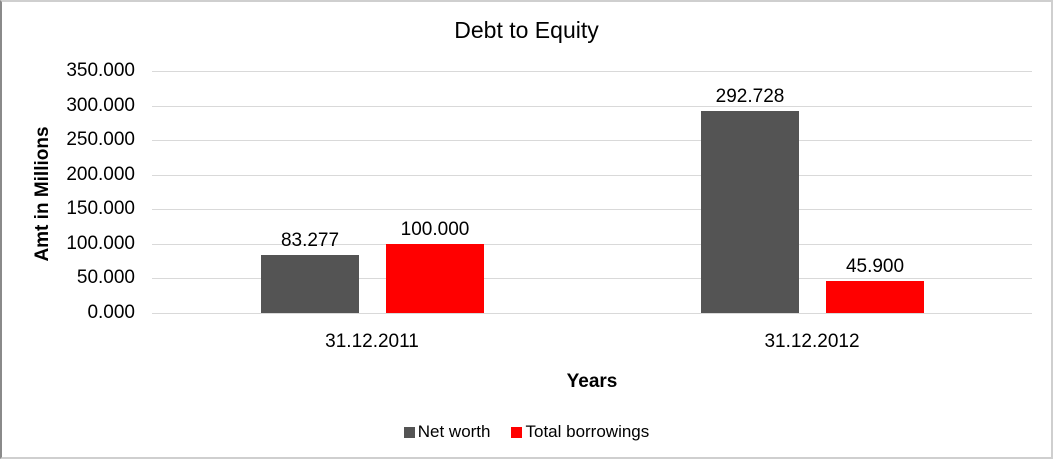  What do you see at coordinates (111, 312) in the screenshot?
I see `y-tick-label: 0.000` at bounding box center [111, 312].